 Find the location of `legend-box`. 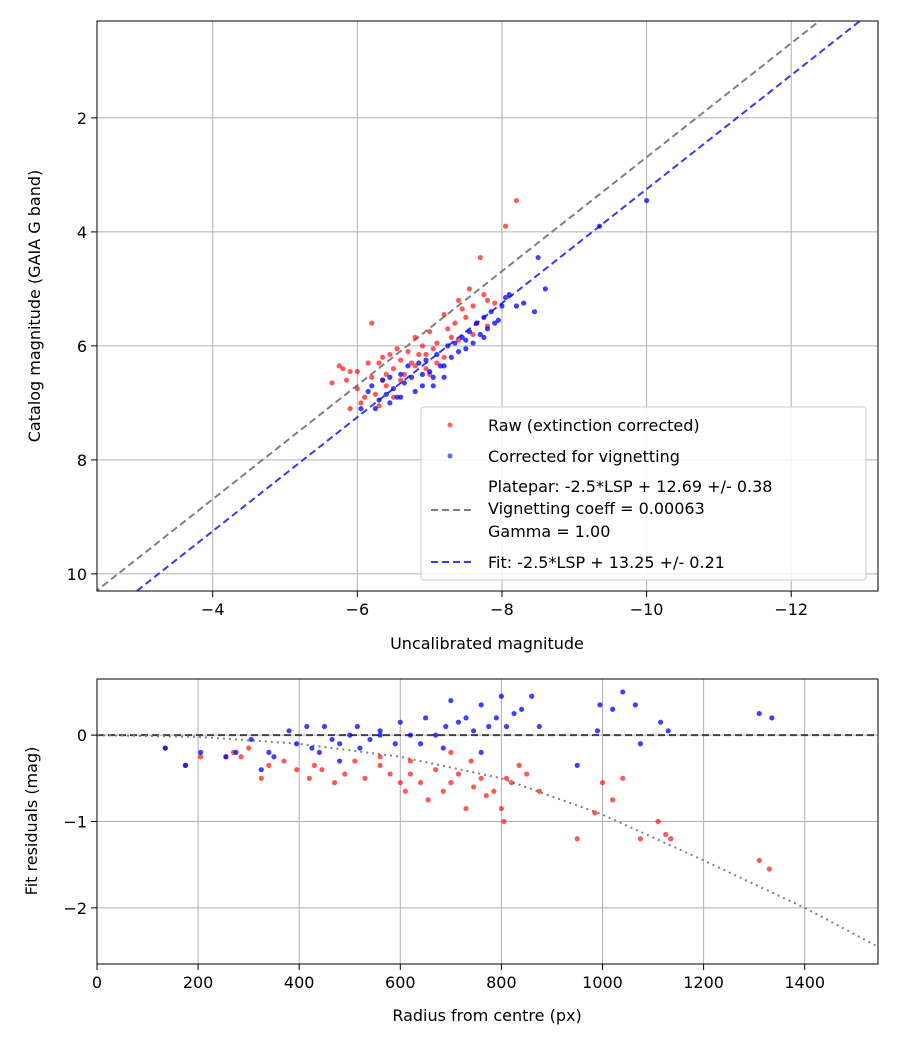

legend-box is located at coordinates (643, 493).